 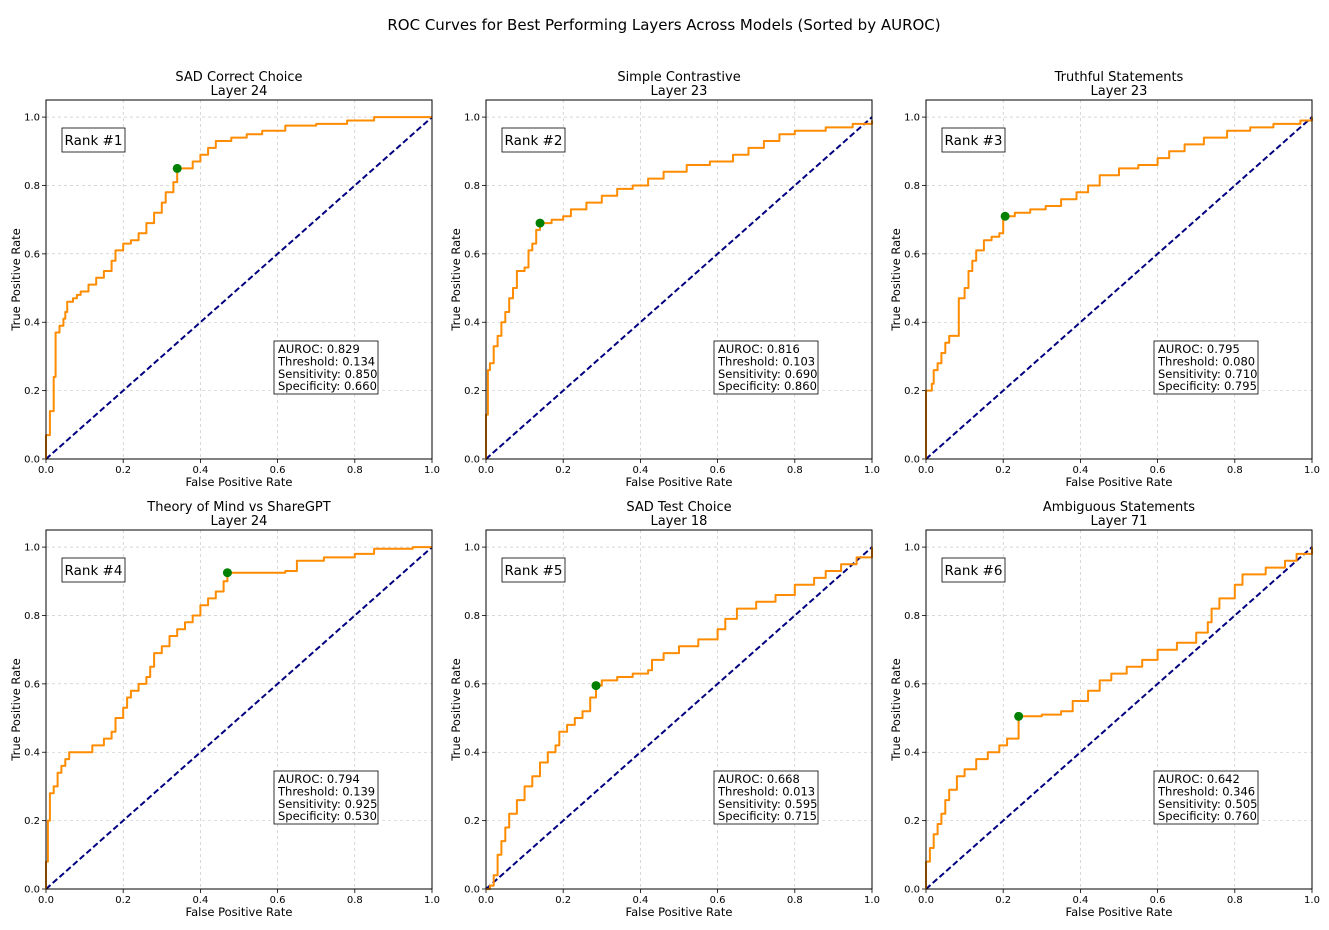 What do you see at coordinates (974, 571) in the screenshot?
I see `rank-label: Rank #6` at bounding box center [974, 571].